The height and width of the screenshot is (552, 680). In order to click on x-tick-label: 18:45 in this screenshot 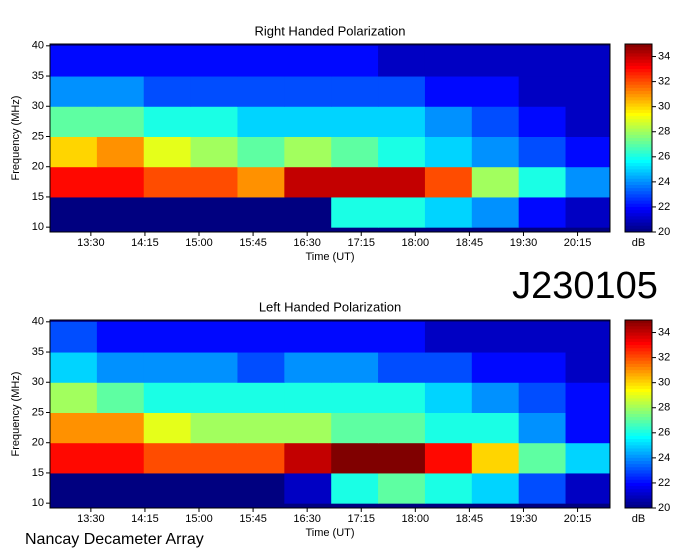, I will do `click(470, 243)`.